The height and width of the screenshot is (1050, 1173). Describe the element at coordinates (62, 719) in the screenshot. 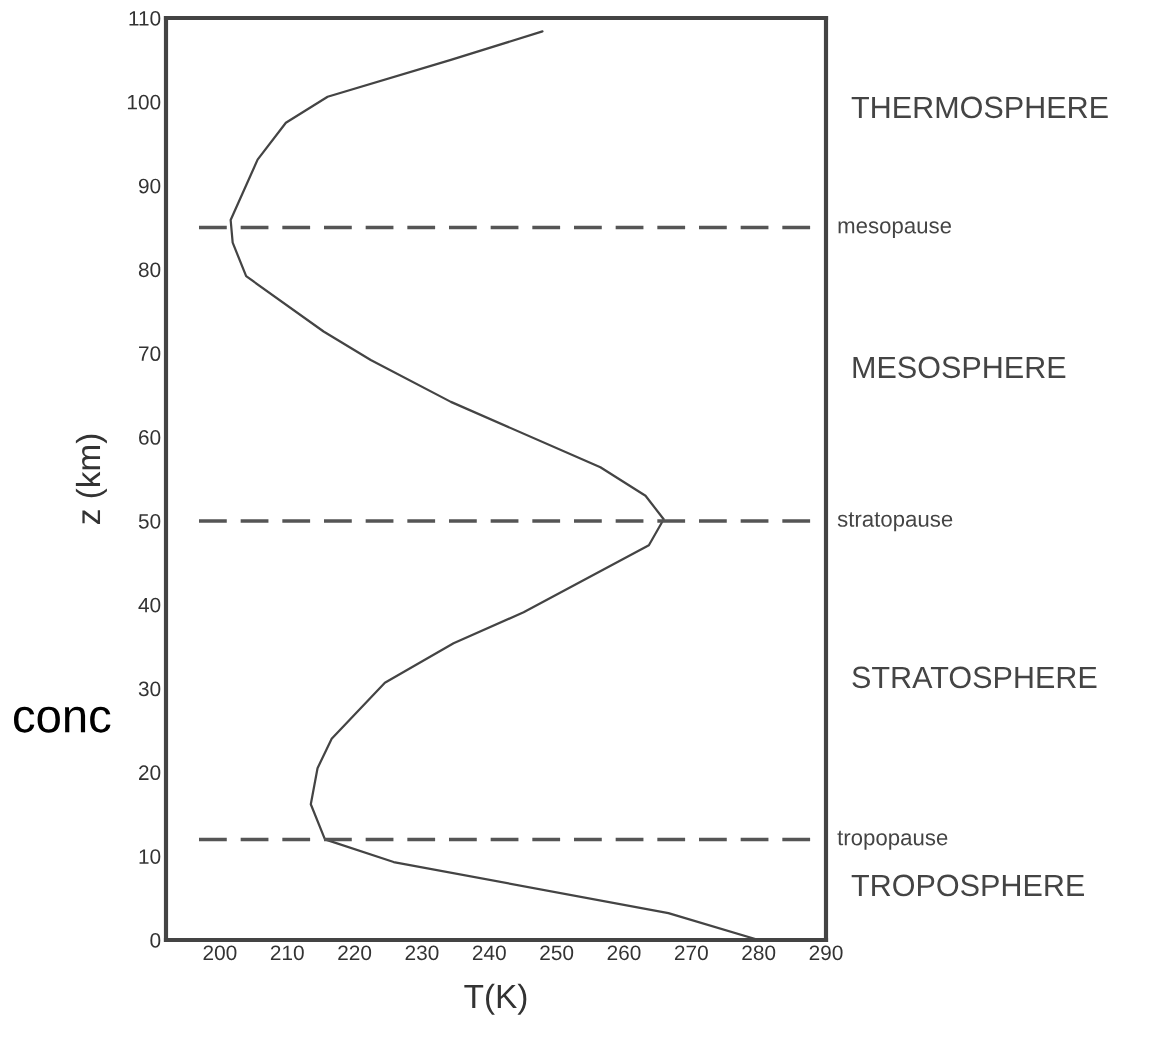

I see `text: conc` at that location.